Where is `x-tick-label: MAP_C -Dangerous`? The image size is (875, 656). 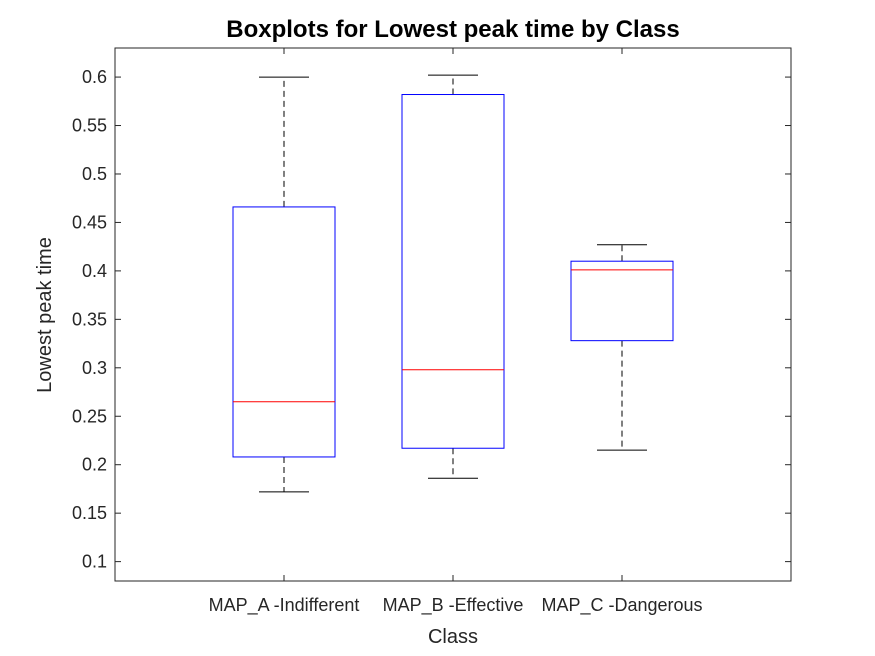 x-tick-label: MAP_C -Dangerous is located at coordinates (621, 605).